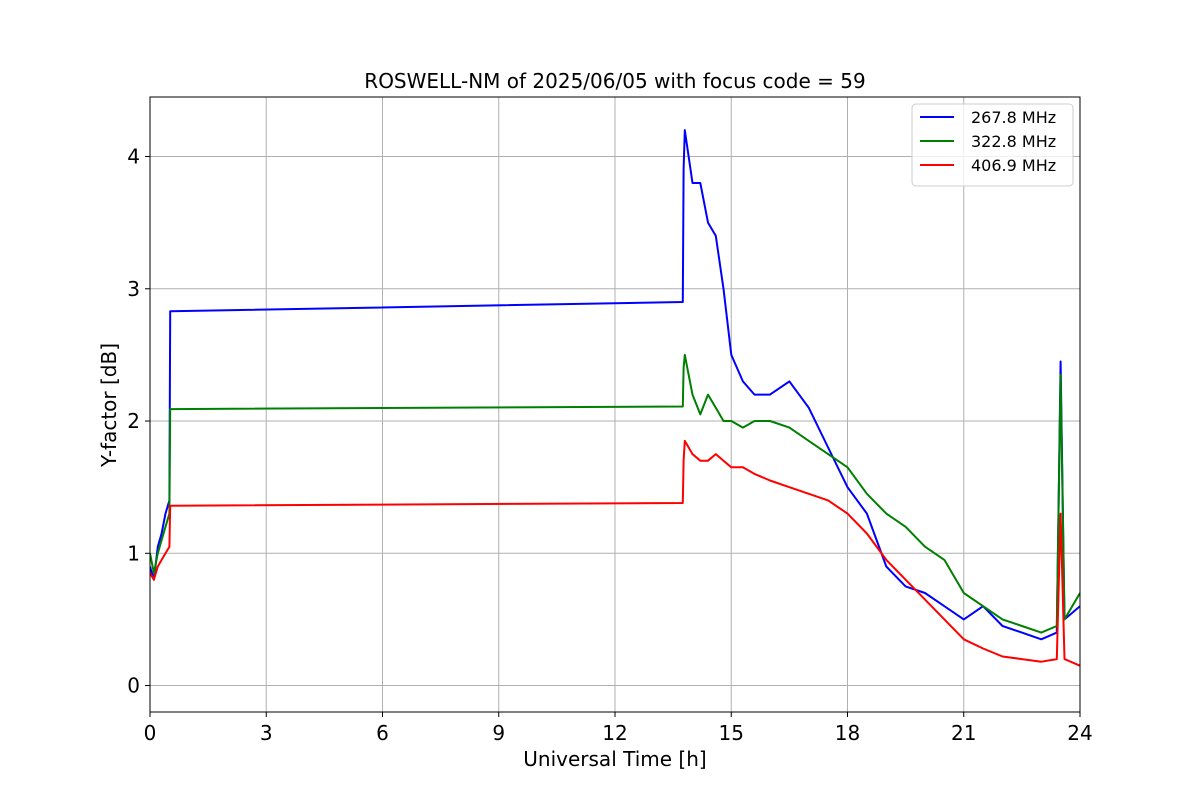  Describe the element at coordinates (1079, 733) in the screenshot. I see `x-tick-label: 24` at that location.